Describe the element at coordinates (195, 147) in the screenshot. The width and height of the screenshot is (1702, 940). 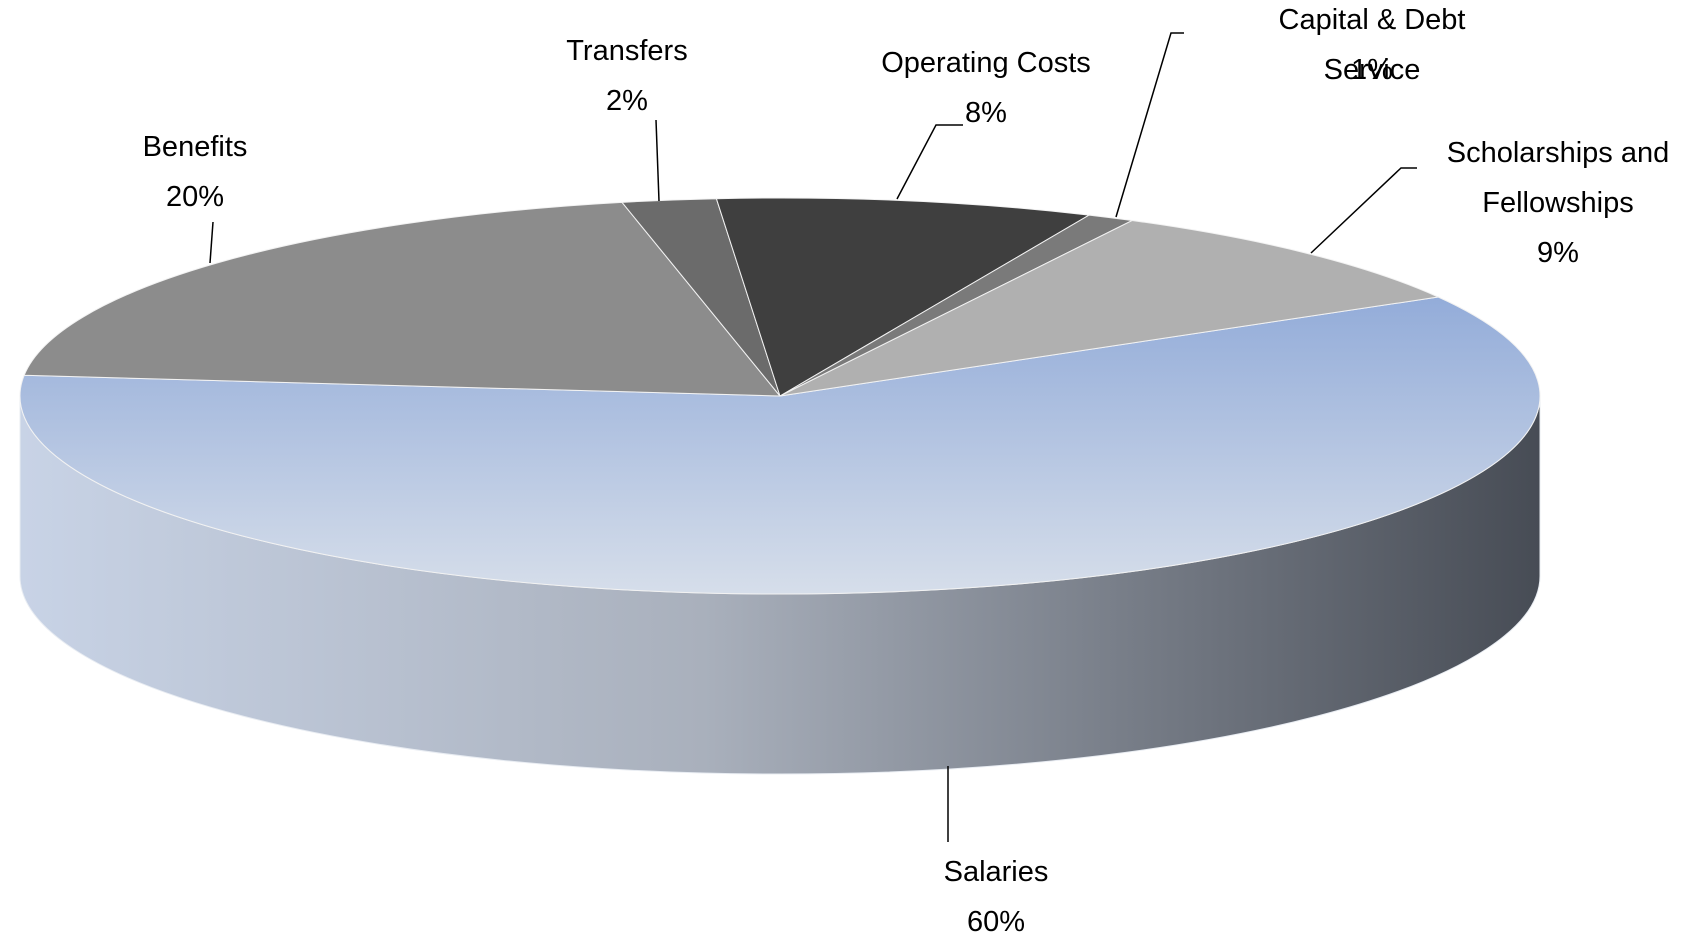
I see `slice-label: Benefits` at that location.